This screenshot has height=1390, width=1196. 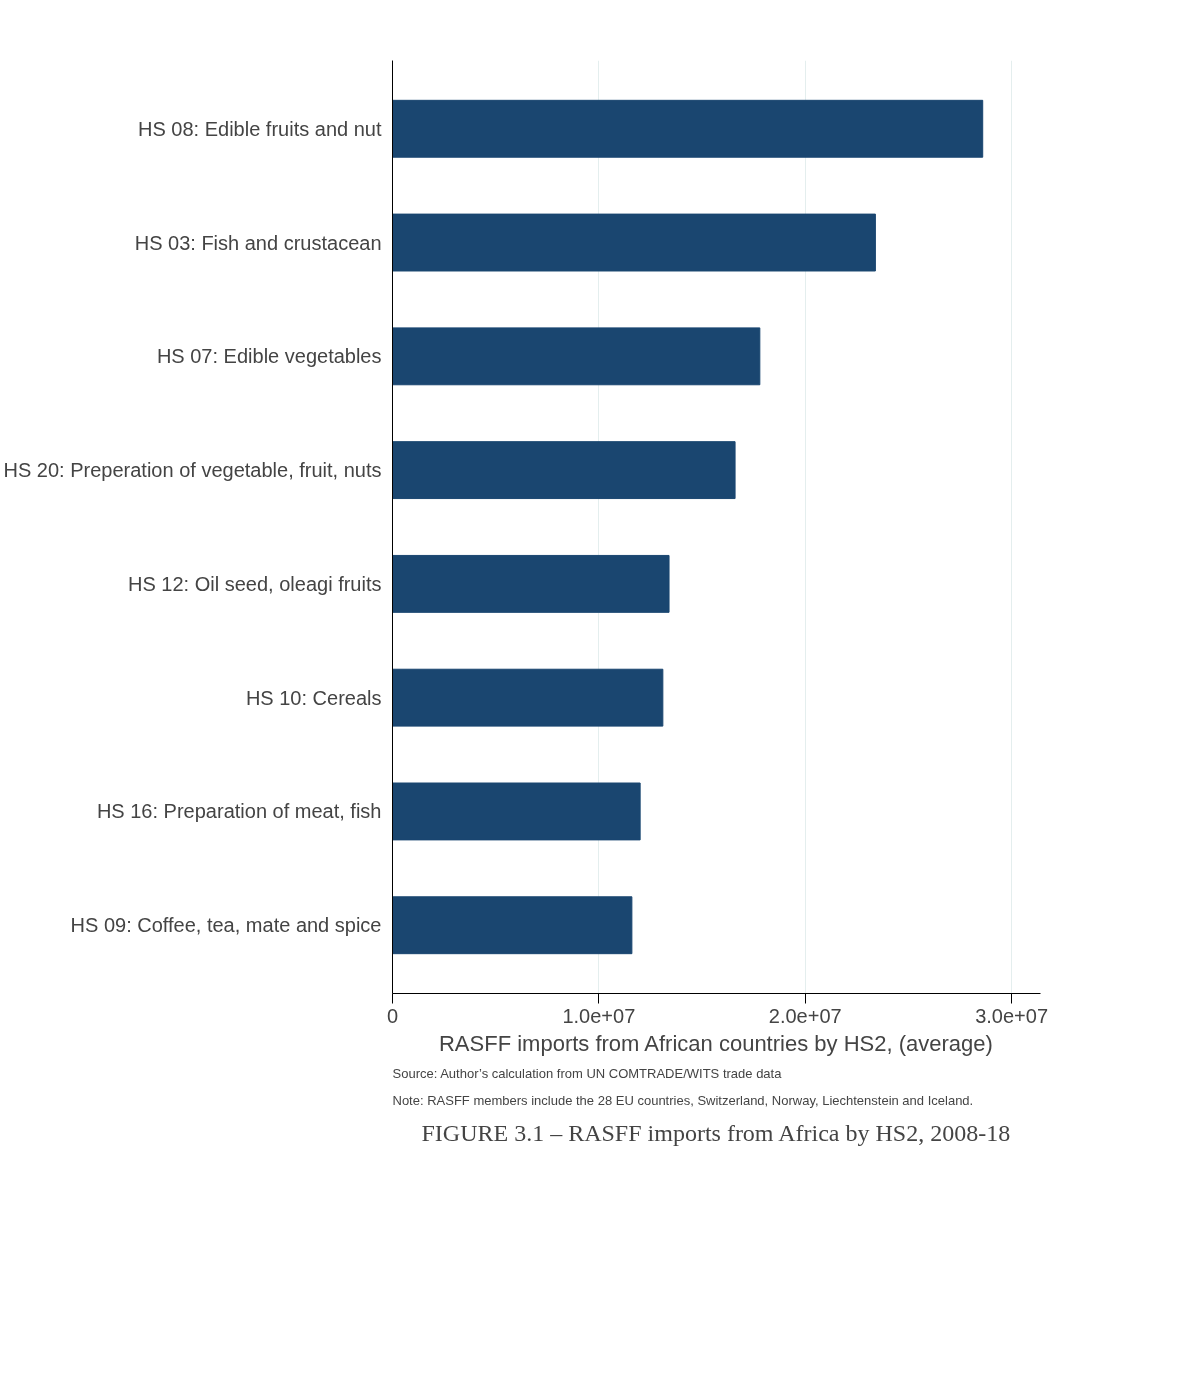 I want to click on y-tick-label: HS 12: Oil seed, oleagi fruits, so click(x=255, y=583).